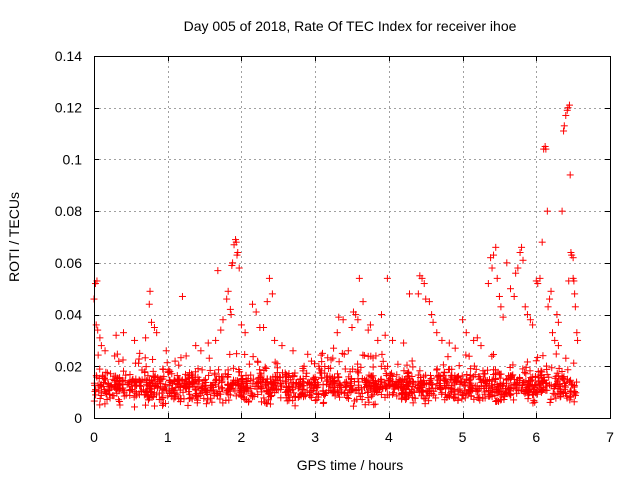 The width and height of the screenshot is (640, 480). Describe the element at coordinates (68, 263) in the screenshot. I see `y-tick-label: 0.06` at that location.